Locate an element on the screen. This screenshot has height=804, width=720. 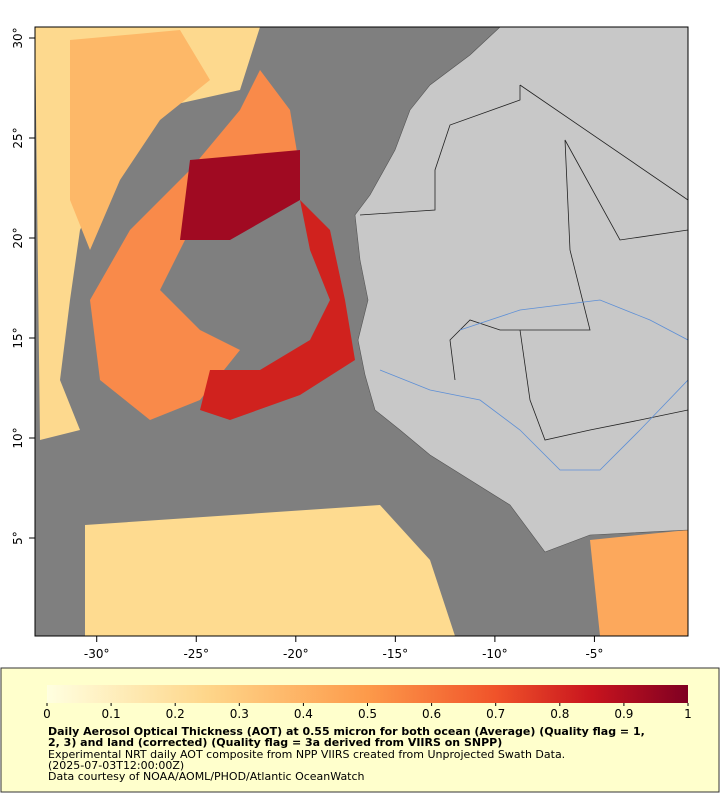
colorbar-tick-label: 0.1 is located at coordinates (111, 714).